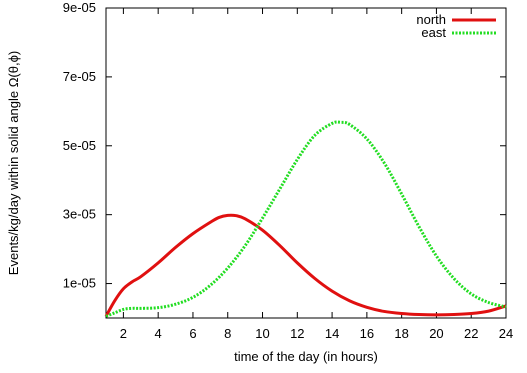 This screenshot has width=527, height=373. Describe the element at coordinates (79, 7) in the screenshot. I see `y-tick-label: 9e-05` at that location.